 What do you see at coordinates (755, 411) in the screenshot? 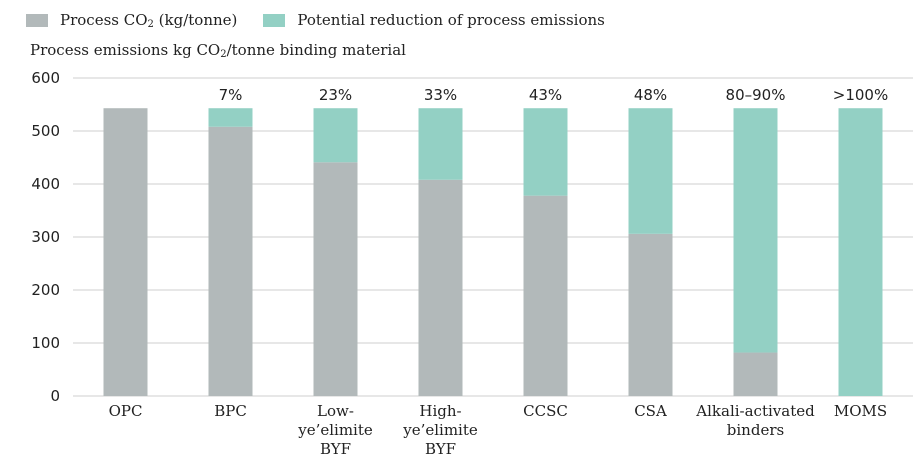
I see `x-category-label-6-0: Alkali-activated` at bounding box center [755, 411].